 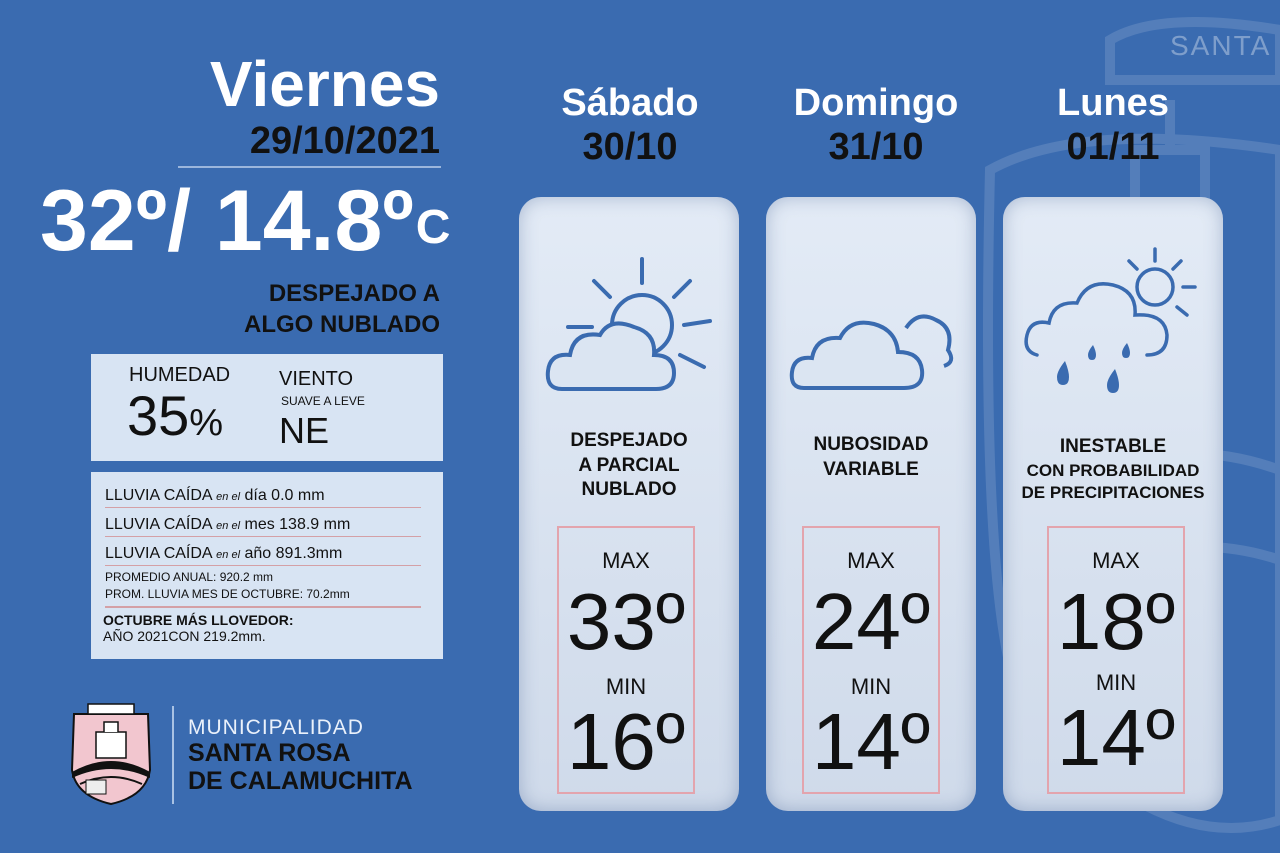 What do you see at coordinates (1113, 103) in the screenshot?
I see `forecast-day-3: Lunes` at bounding box center [1113, 103].